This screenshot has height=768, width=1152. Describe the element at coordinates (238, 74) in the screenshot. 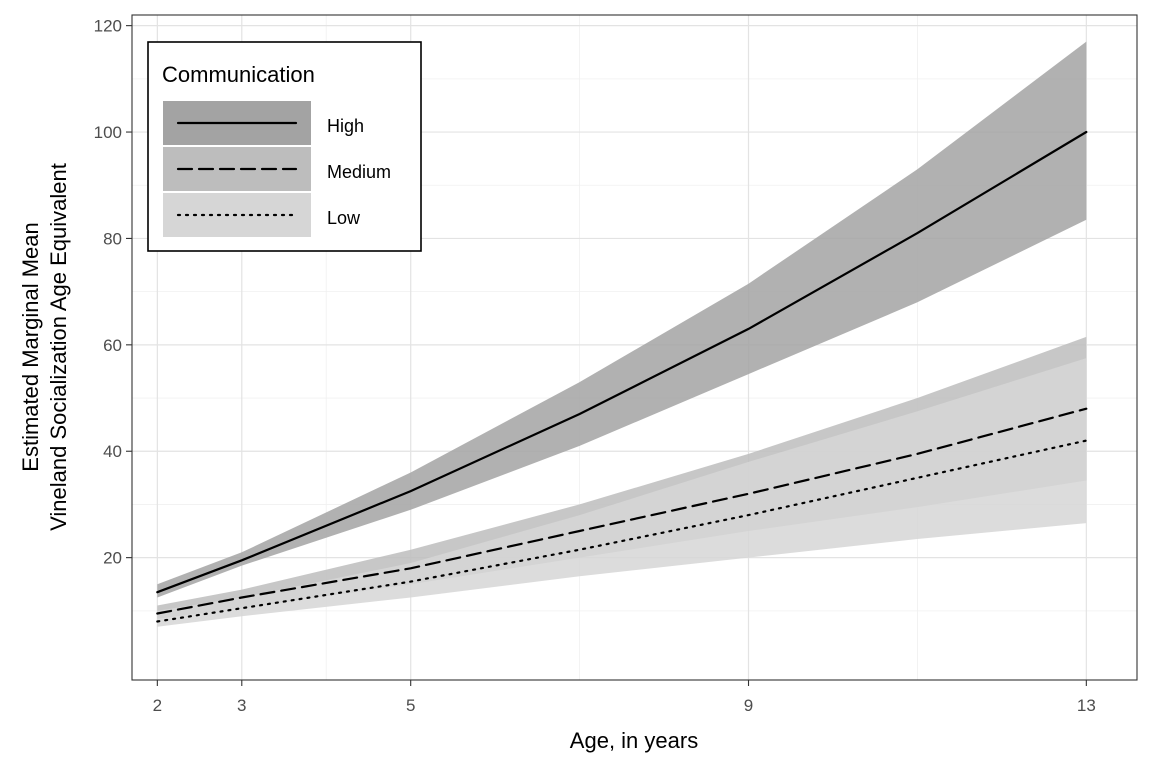

I see `legend-title: Communication` at that location.